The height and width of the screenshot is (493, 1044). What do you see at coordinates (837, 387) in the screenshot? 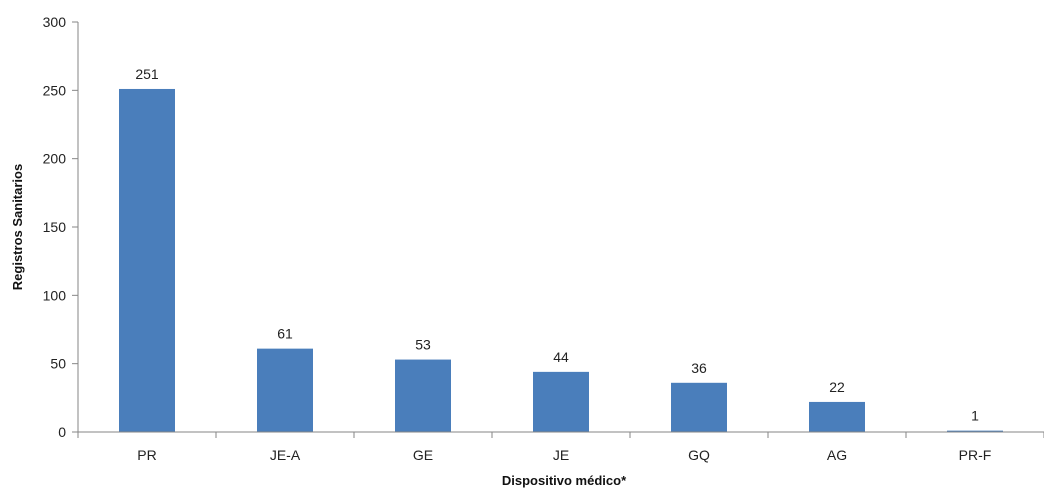
I see `data-label: 22` at bounding box center [837, 387].